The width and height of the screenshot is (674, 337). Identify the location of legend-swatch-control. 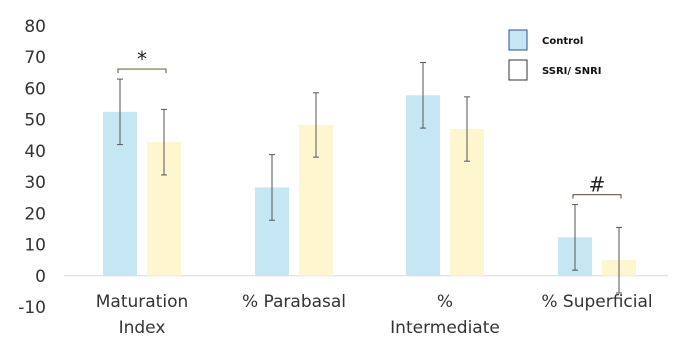
(518, 40).